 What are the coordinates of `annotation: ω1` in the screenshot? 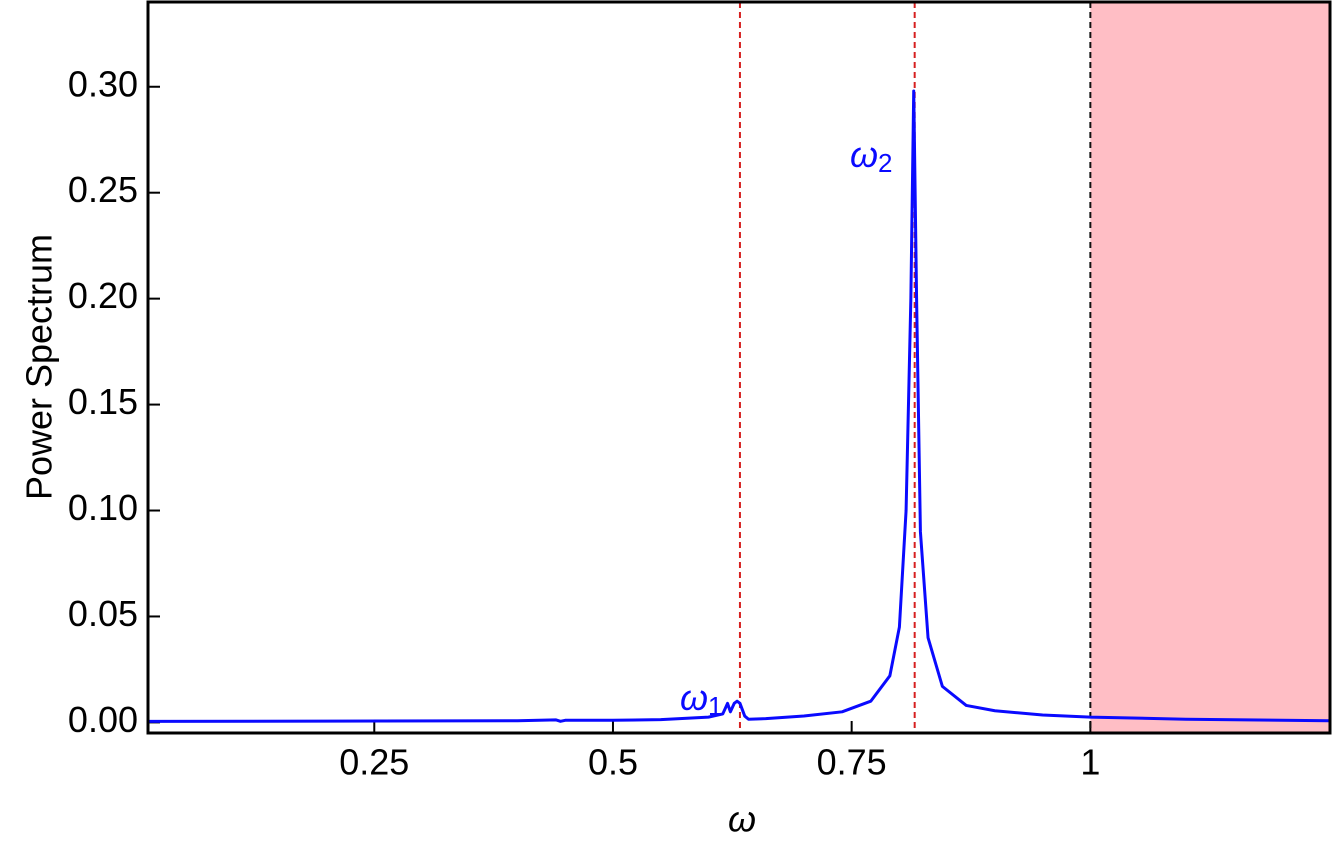 It's located at (701, 699).